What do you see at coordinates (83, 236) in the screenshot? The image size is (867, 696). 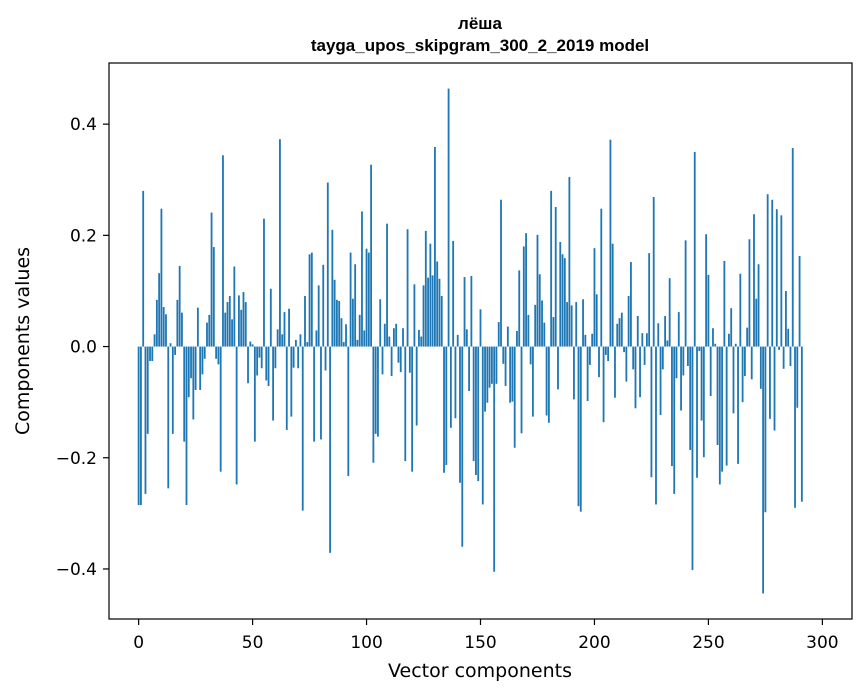 I see `y-tick-label: 0.2` at bounding box center [83, 236].